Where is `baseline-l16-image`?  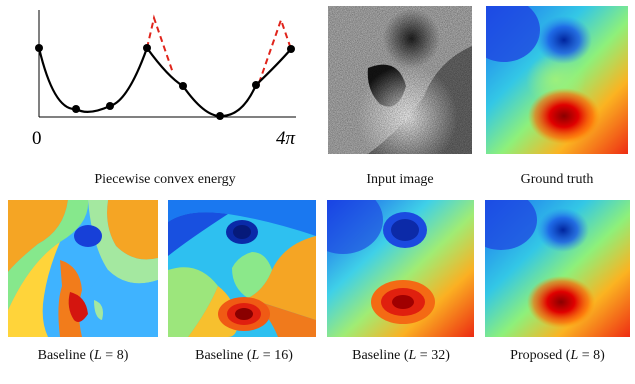 baseline-l16-image is located at coordinates (242, 268).